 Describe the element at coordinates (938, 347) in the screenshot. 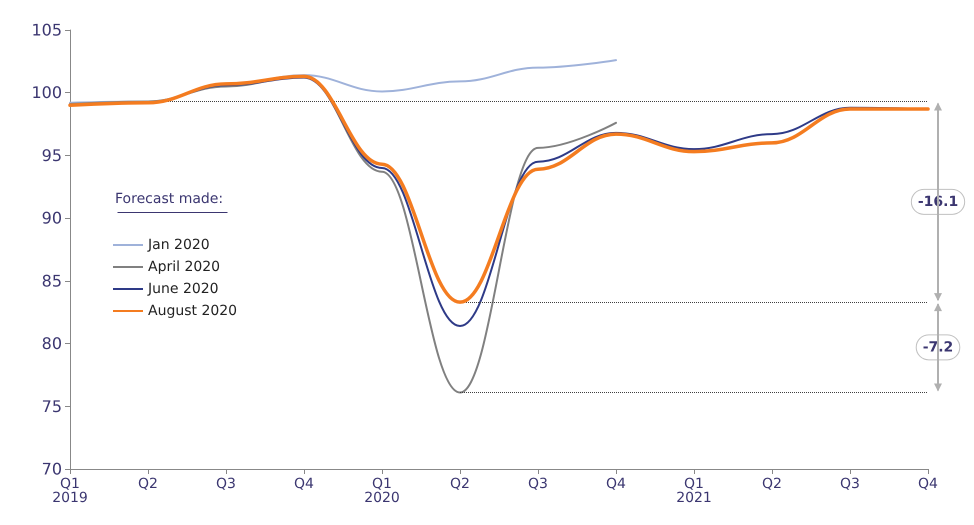

I see `annotation: -7.2` at that location.